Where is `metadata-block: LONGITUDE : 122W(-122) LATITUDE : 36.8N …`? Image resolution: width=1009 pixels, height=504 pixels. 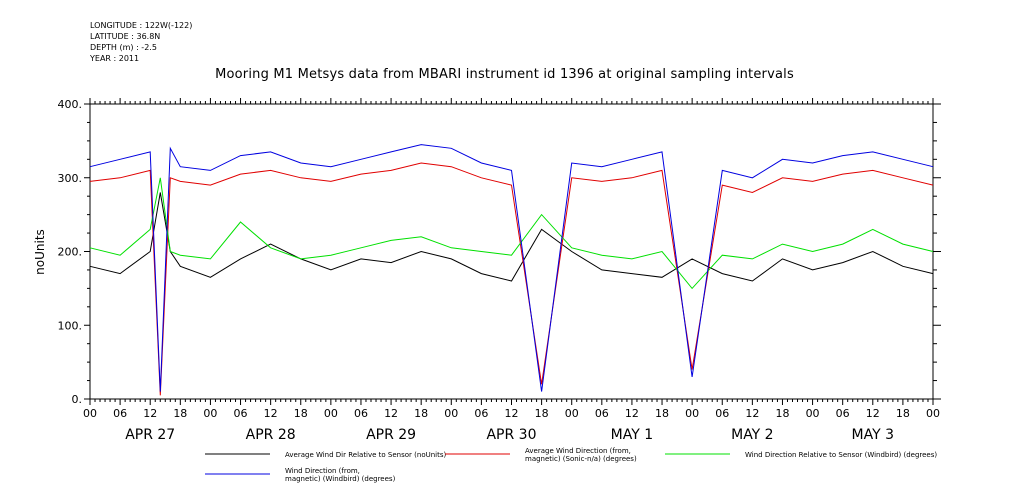
metadata-block: LONGITUDE : 122W(-122) LATITUDE : 36.8N … is located at coordinates (141, 42).